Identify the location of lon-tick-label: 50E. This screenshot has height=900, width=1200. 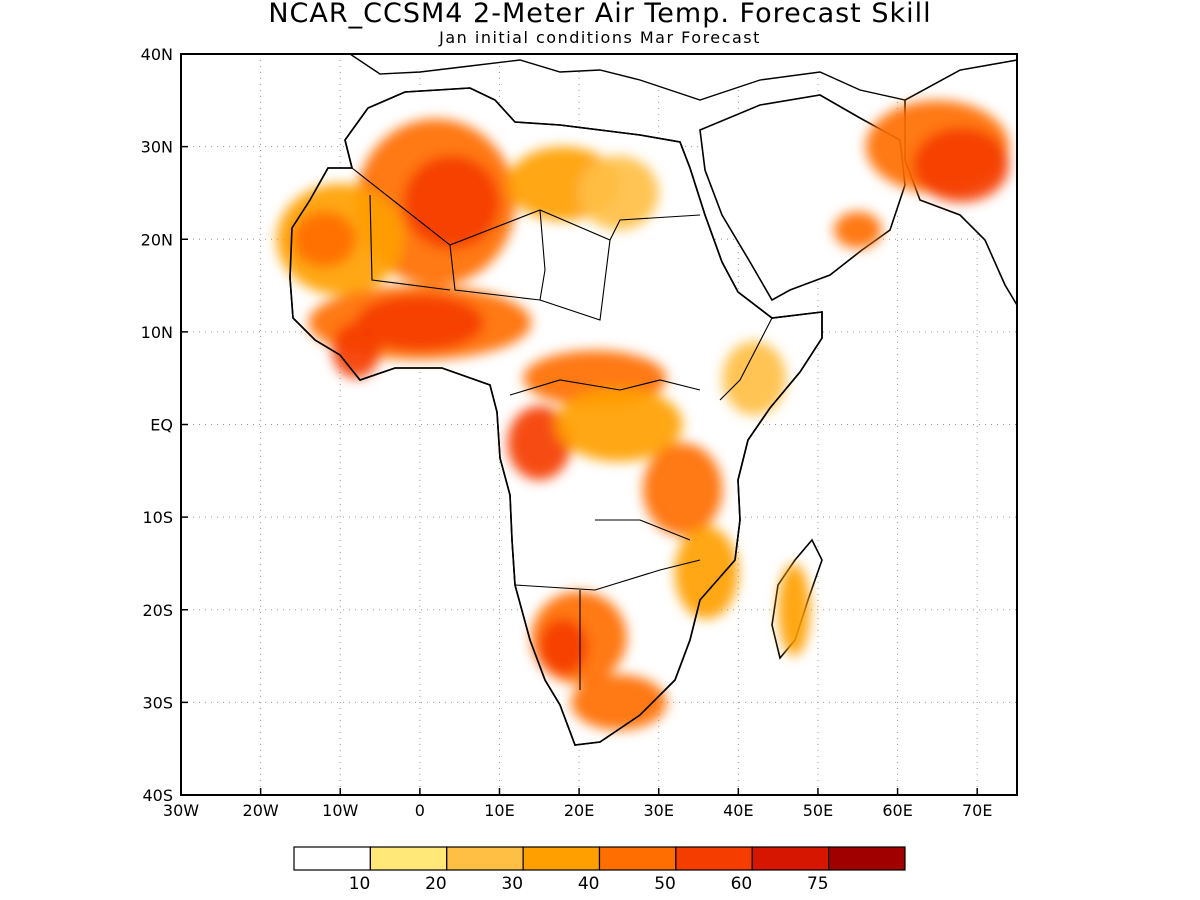
(818, 810).